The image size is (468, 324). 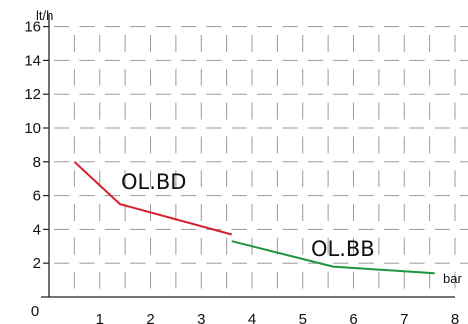 I want to click on x-tick-label: 2, so click(x=150, y=317).